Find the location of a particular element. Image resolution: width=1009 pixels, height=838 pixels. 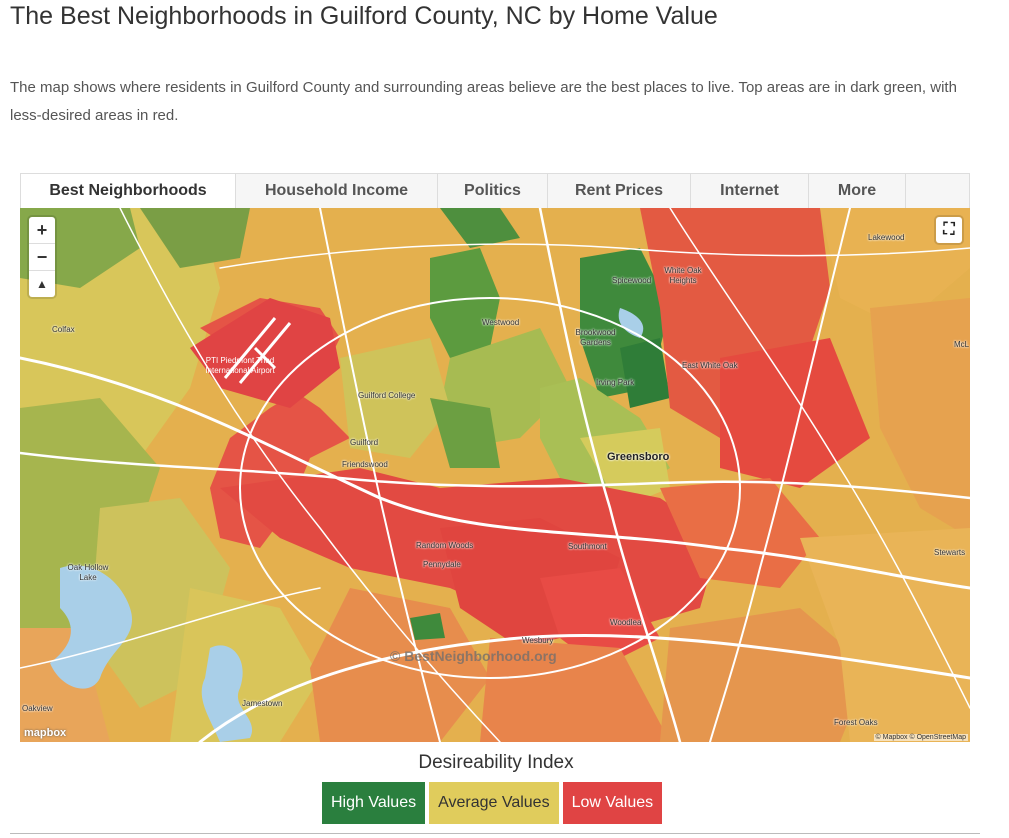

city-label: Greensboro is located at coordinates (638, 457).